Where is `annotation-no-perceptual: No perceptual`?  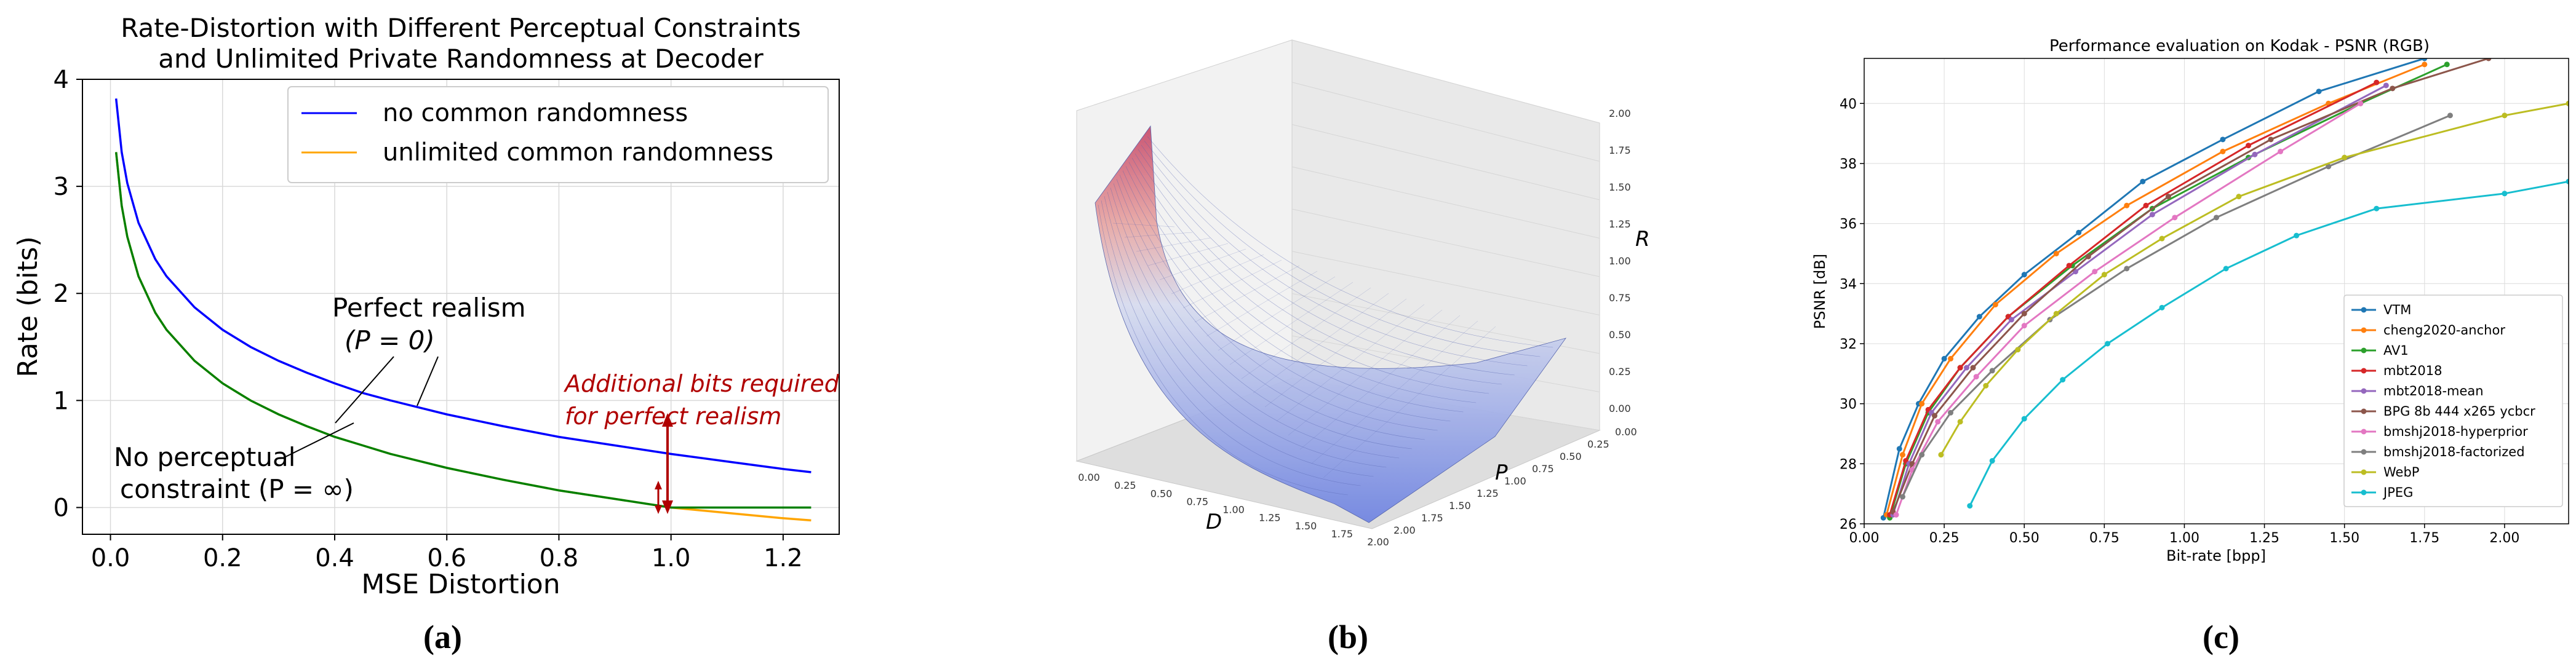
annotation-no-perceptual: No perceptual is located at coordinates (204, 457).